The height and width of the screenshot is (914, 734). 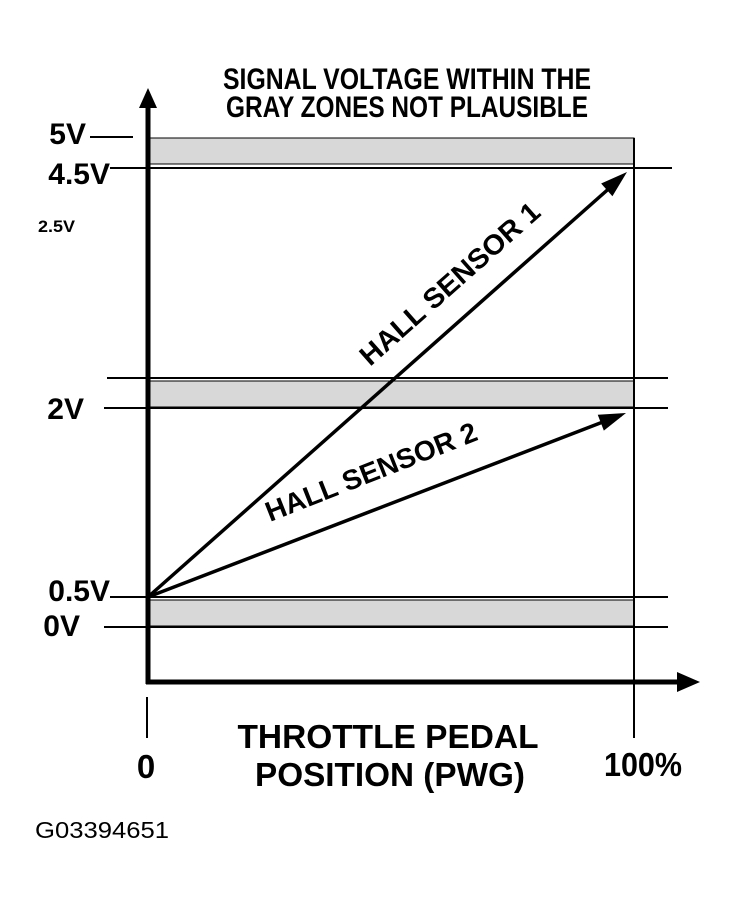 I want to click on hall-sensor-2-line, so click(x=384, y=506).